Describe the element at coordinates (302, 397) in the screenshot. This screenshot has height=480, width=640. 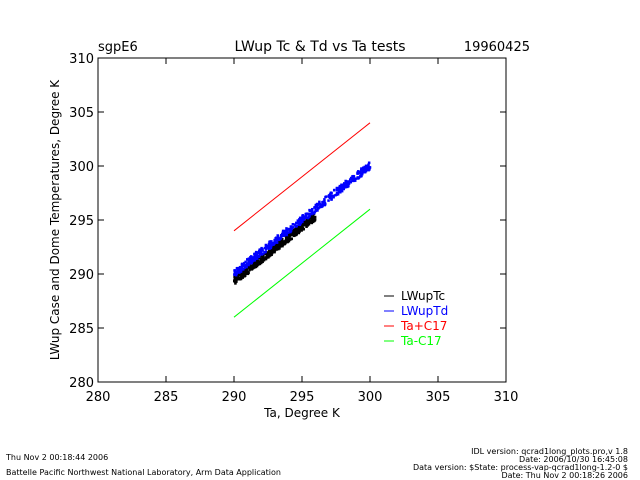
I see `x-tick-label: 295` at that location.